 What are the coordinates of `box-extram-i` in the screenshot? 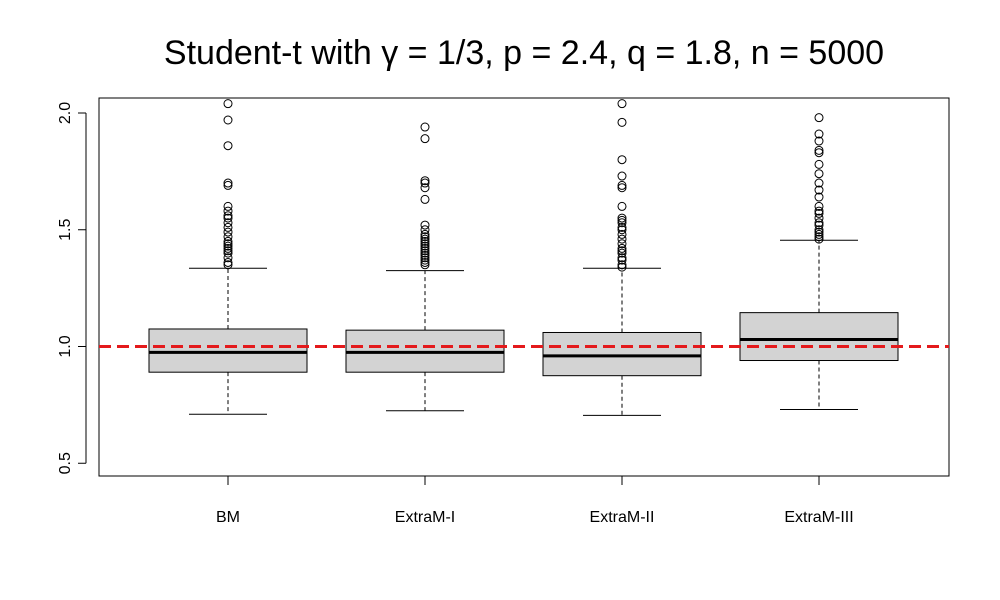 It's located at (425, 267).